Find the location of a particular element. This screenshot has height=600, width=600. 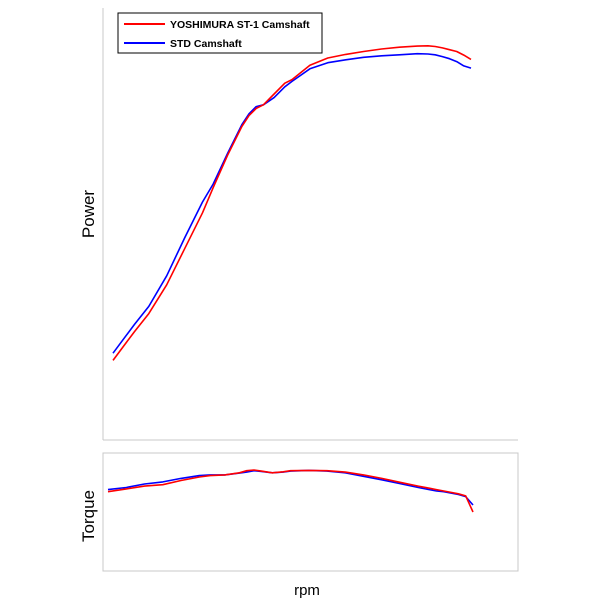

legend-label-std: STD Camshaft is located at coordinates (206, 44).